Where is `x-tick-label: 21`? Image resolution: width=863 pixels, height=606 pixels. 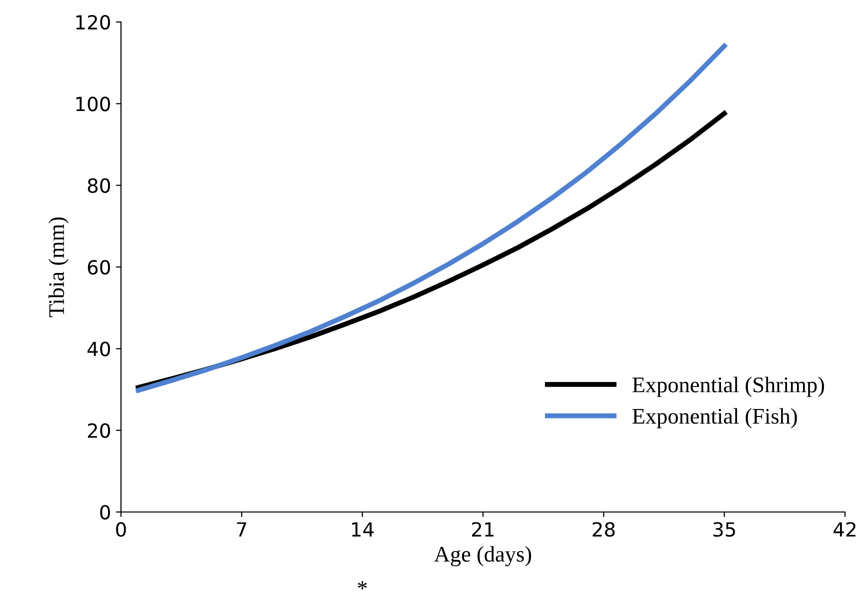
x-tick-label: 21 is located at coordinates (483, 529).